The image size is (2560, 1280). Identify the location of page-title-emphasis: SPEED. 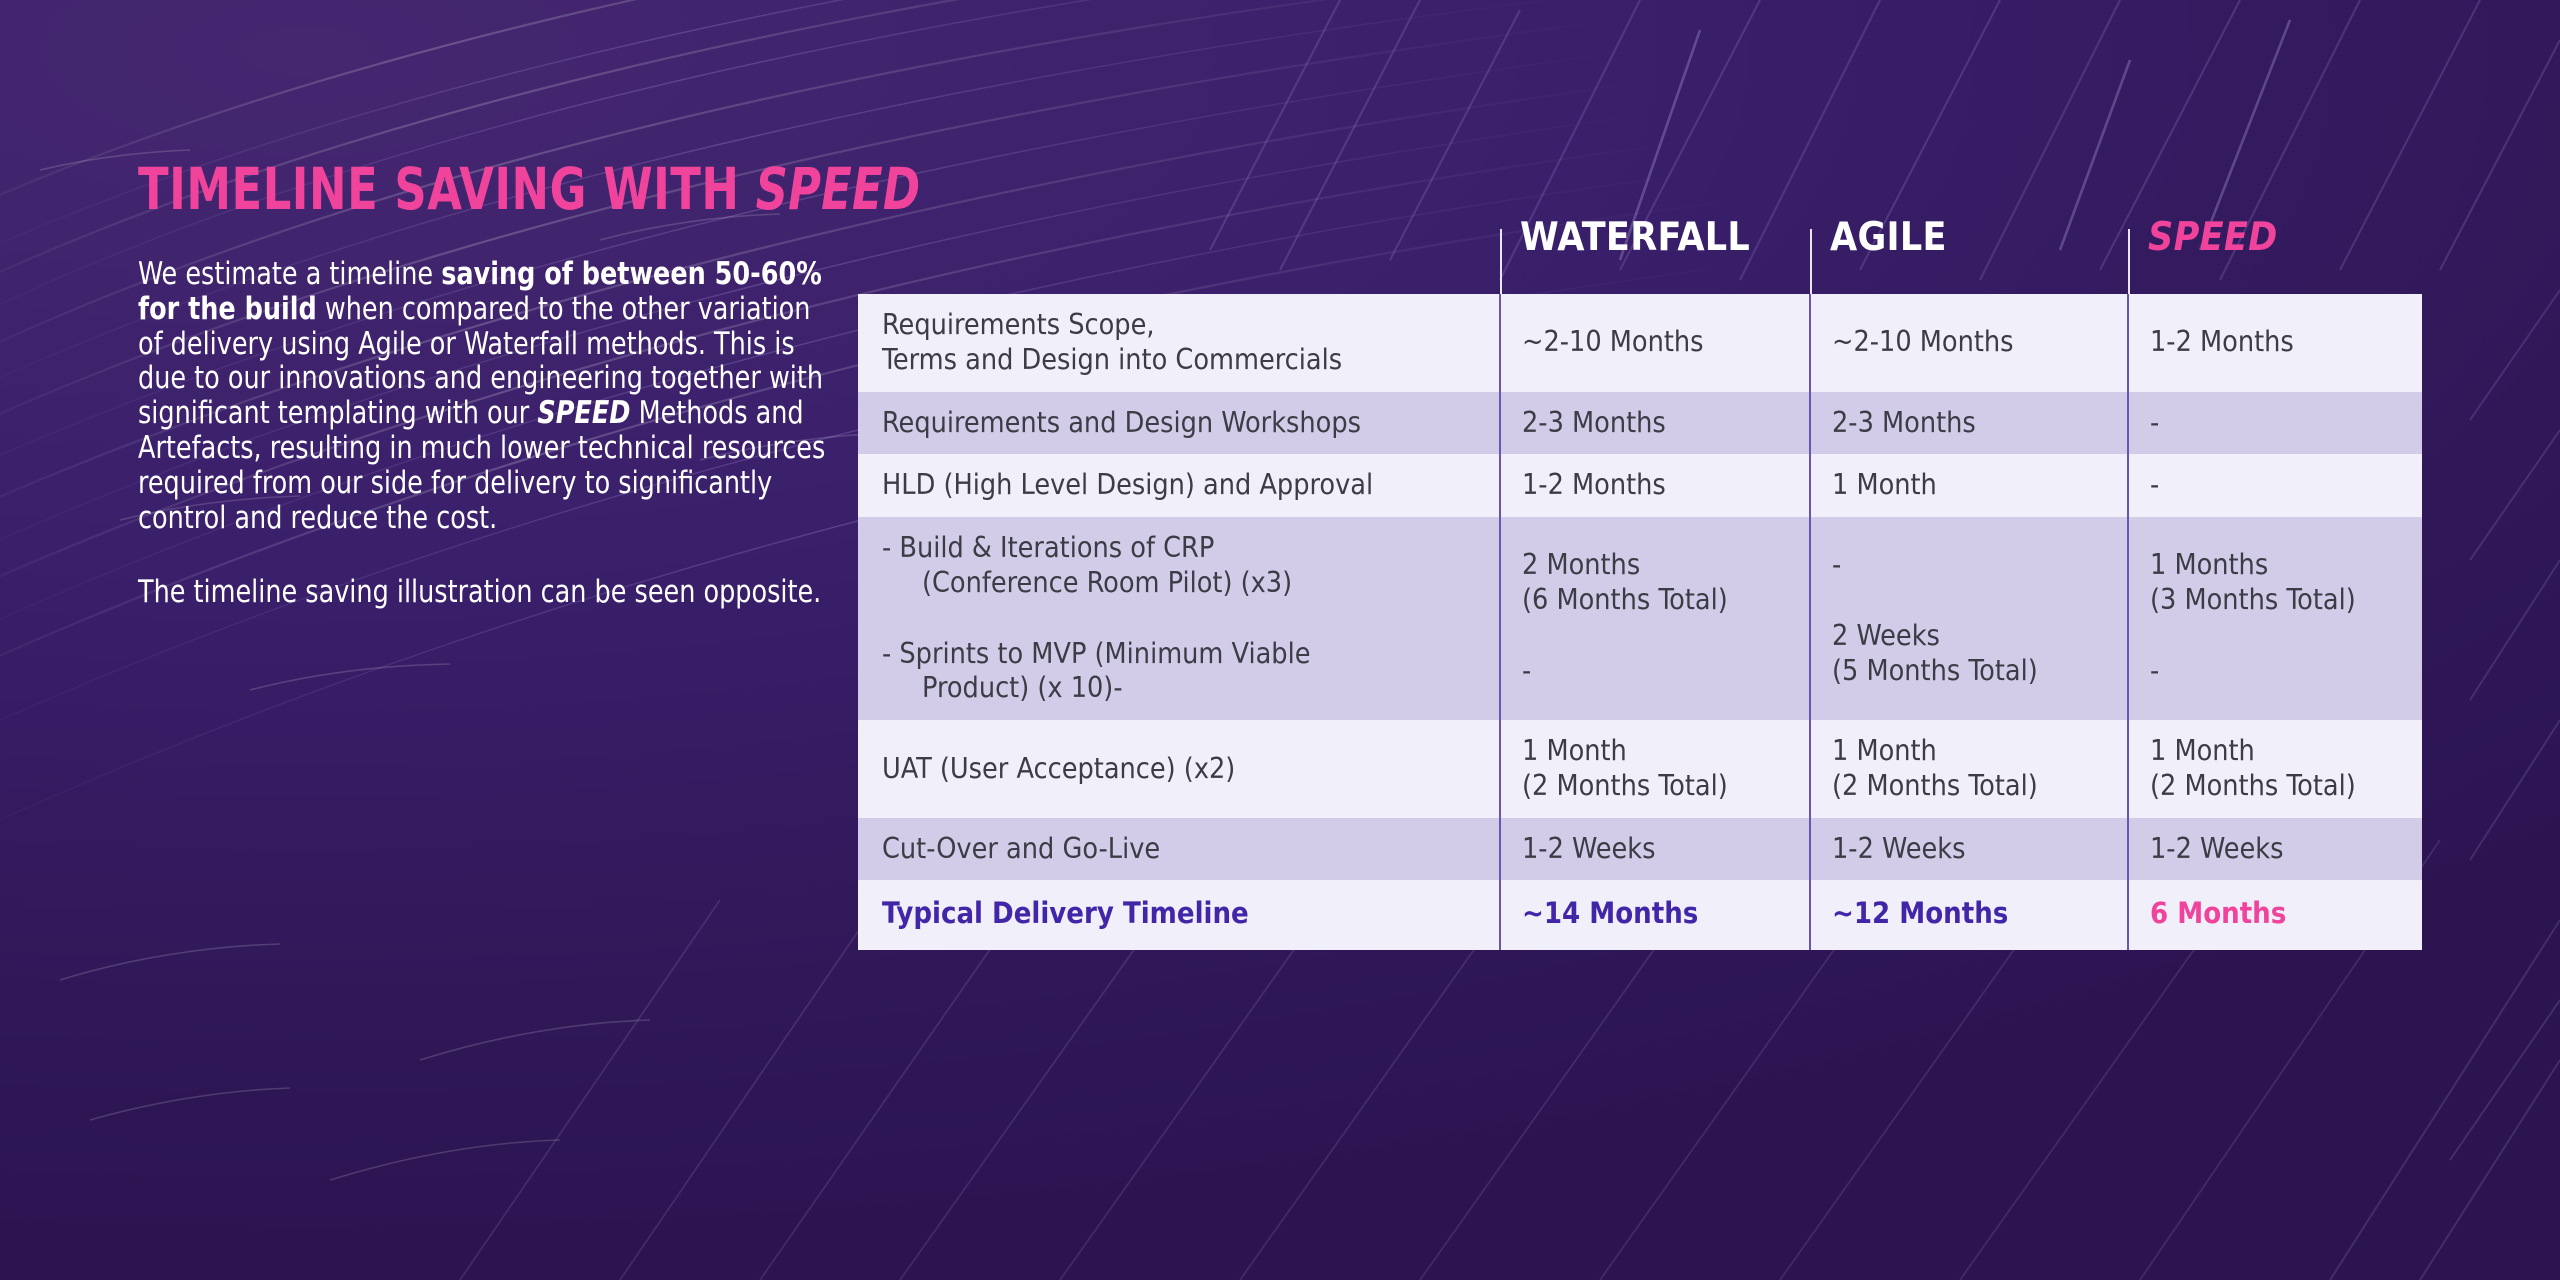
(838, 189).